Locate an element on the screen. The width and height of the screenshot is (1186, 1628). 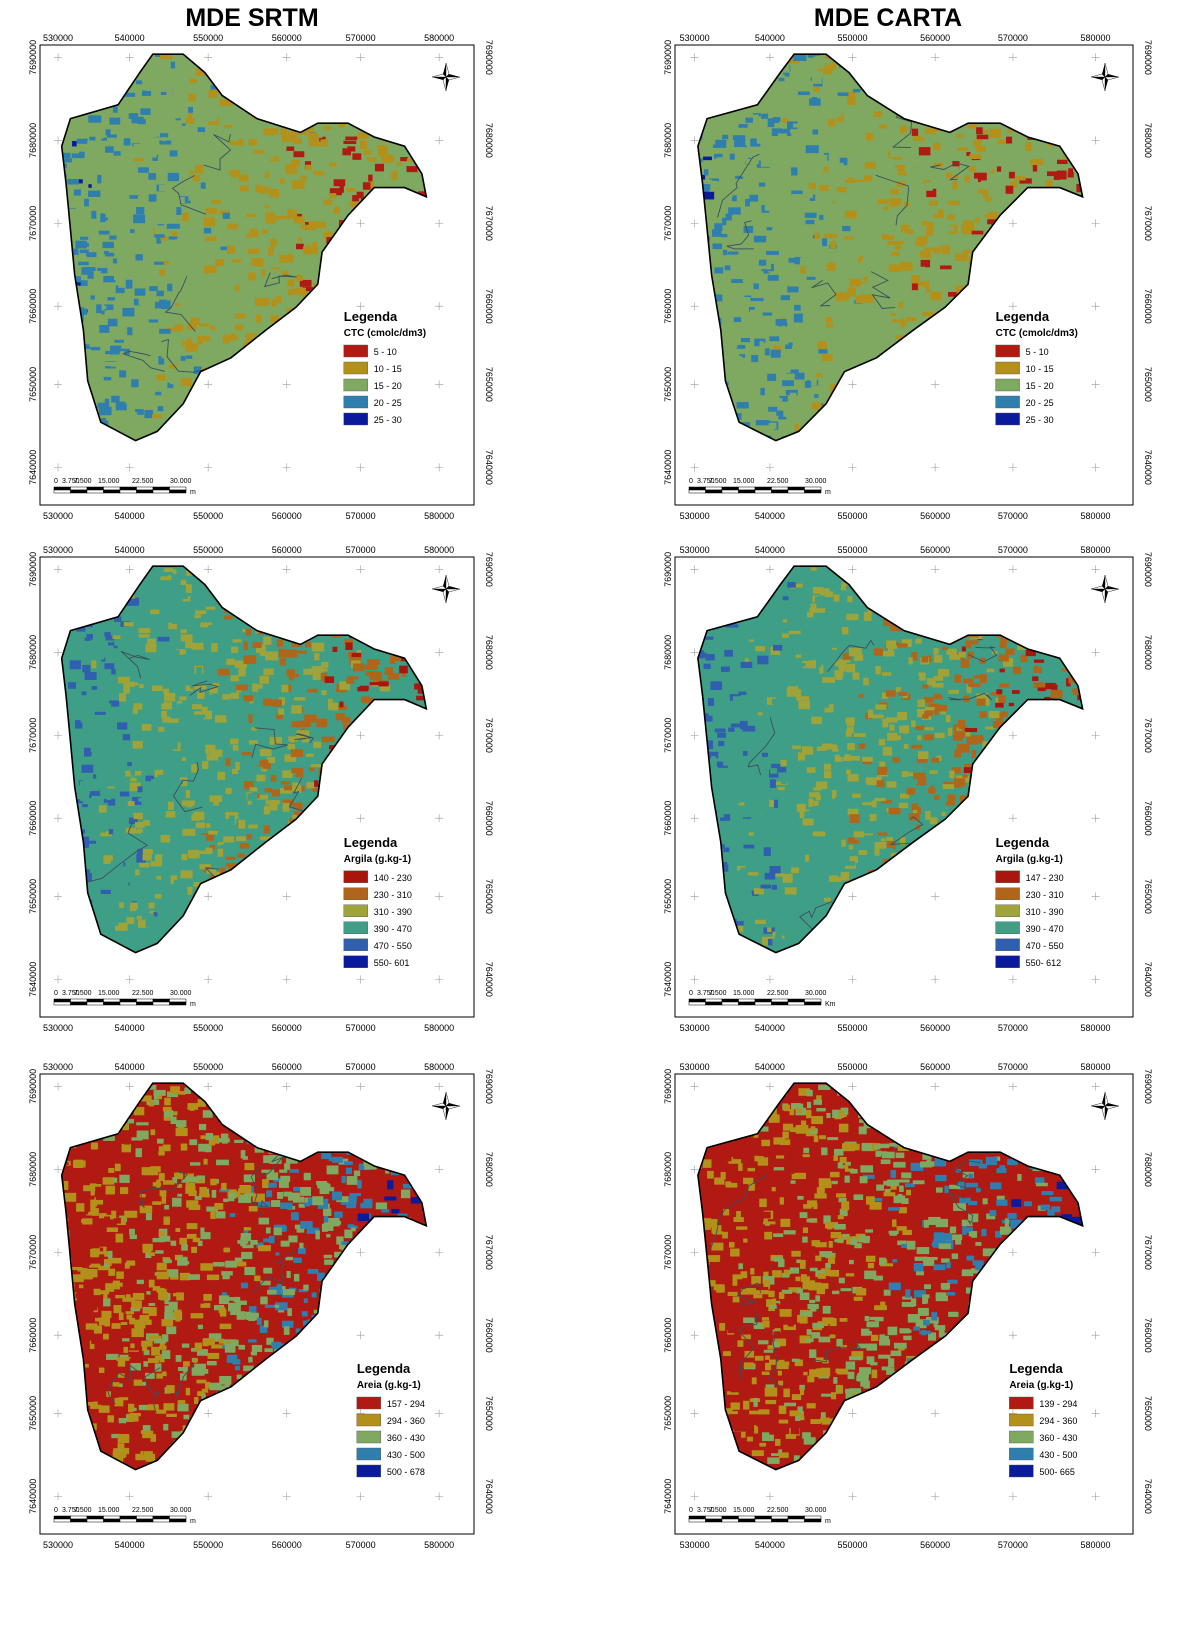
legend-label: 20 - 25 is located at coordinates (388, 403).